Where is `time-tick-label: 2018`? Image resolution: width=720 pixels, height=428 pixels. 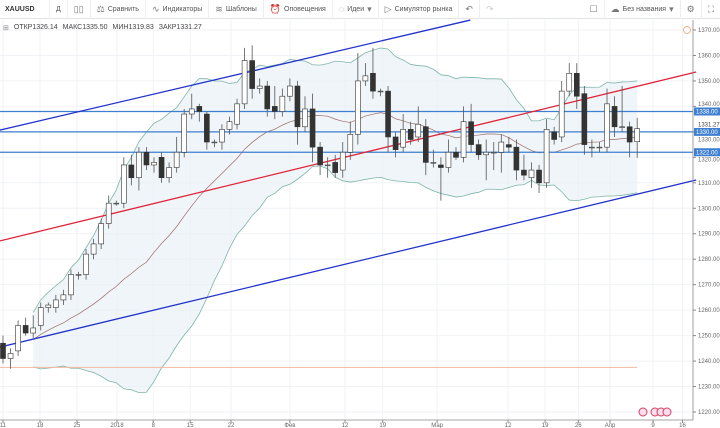 time-tick-label: 2018 is located at coordinates (117, 425).